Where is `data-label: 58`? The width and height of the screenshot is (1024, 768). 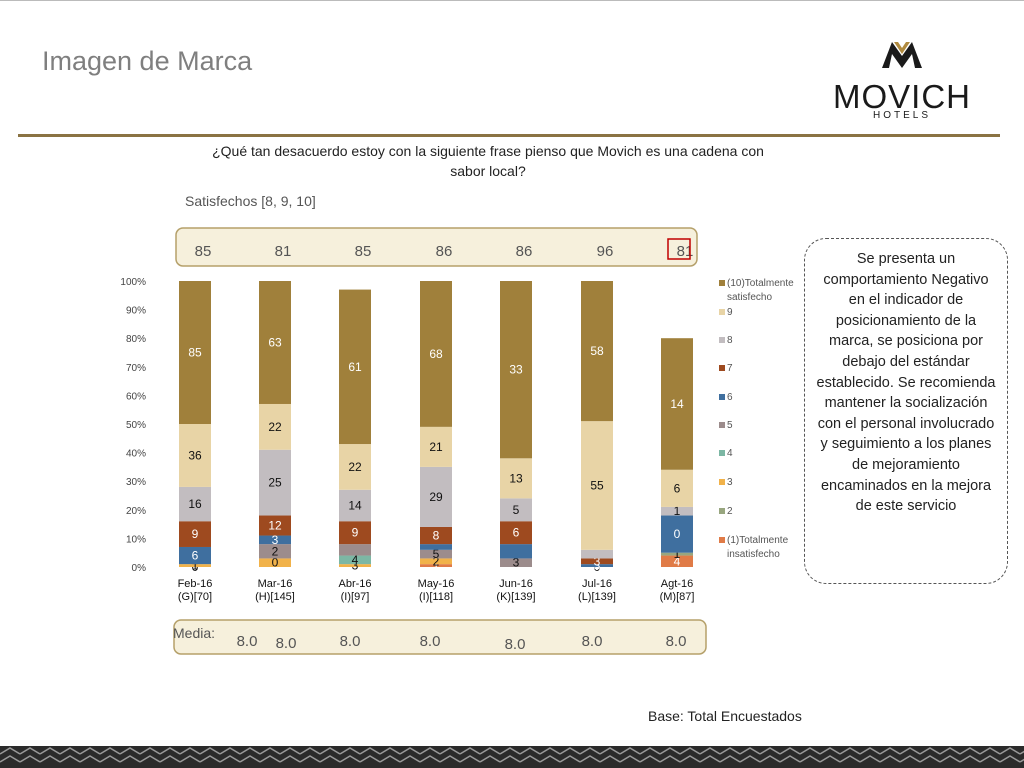 data-label: 58 is located at coordinates (597, 351).